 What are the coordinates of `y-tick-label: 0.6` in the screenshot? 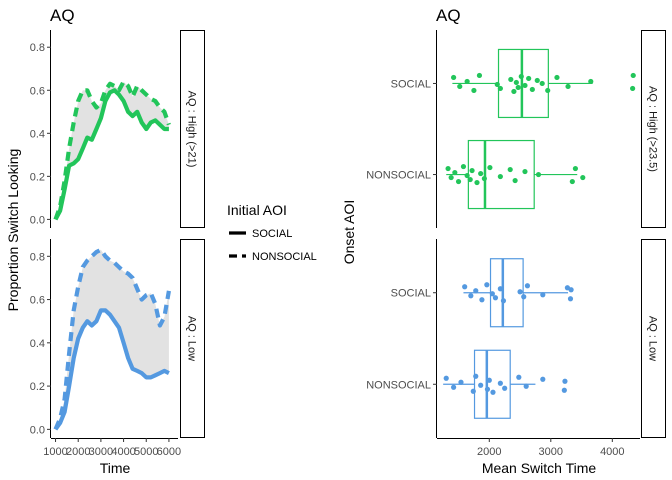 It's located at (37, 301).